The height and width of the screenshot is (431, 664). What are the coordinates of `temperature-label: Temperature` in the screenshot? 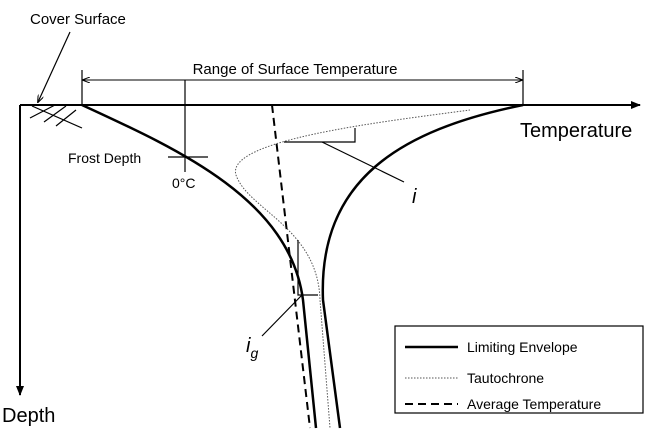 It's located at (576, 131).